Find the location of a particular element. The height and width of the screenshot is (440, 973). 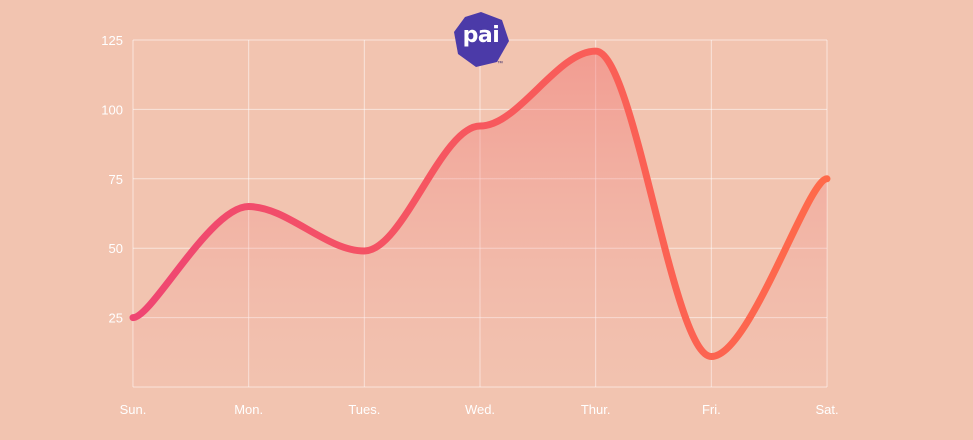

x-tick-label: Tues. is located at coordinates (364, 409).